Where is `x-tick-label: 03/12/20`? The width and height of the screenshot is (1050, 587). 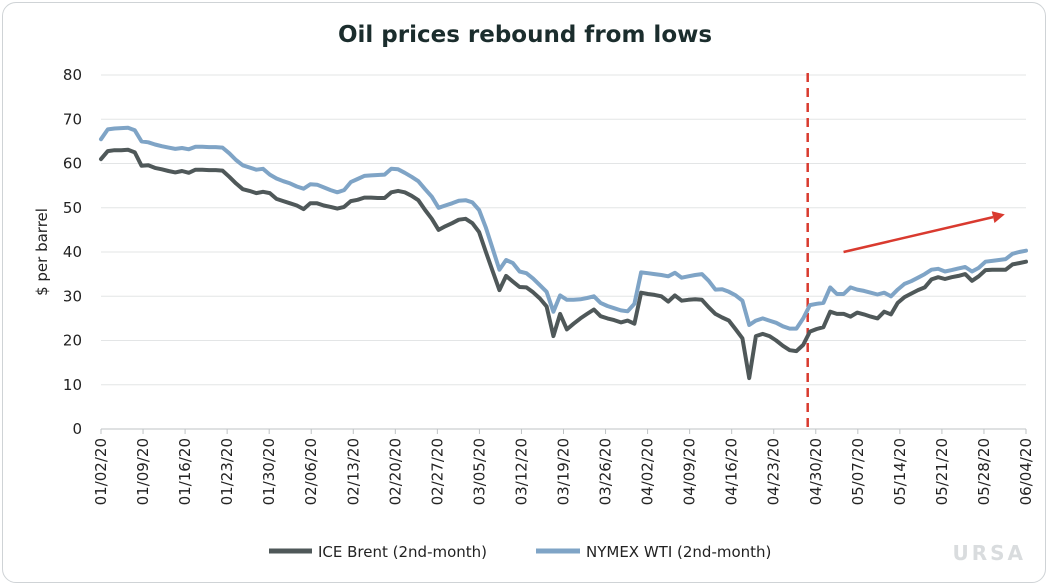 x-tick-label: 03/12/20 is located at coordinates (521, 471).